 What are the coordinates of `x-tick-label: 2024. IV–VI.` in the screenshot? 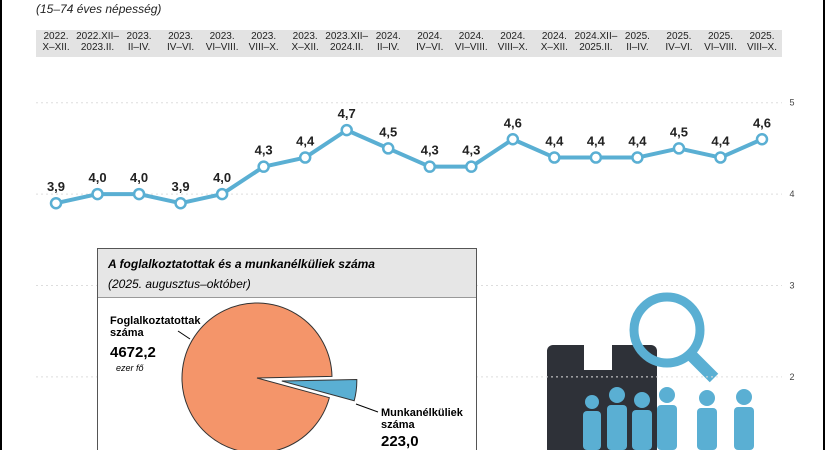 It's located at (430, 42).